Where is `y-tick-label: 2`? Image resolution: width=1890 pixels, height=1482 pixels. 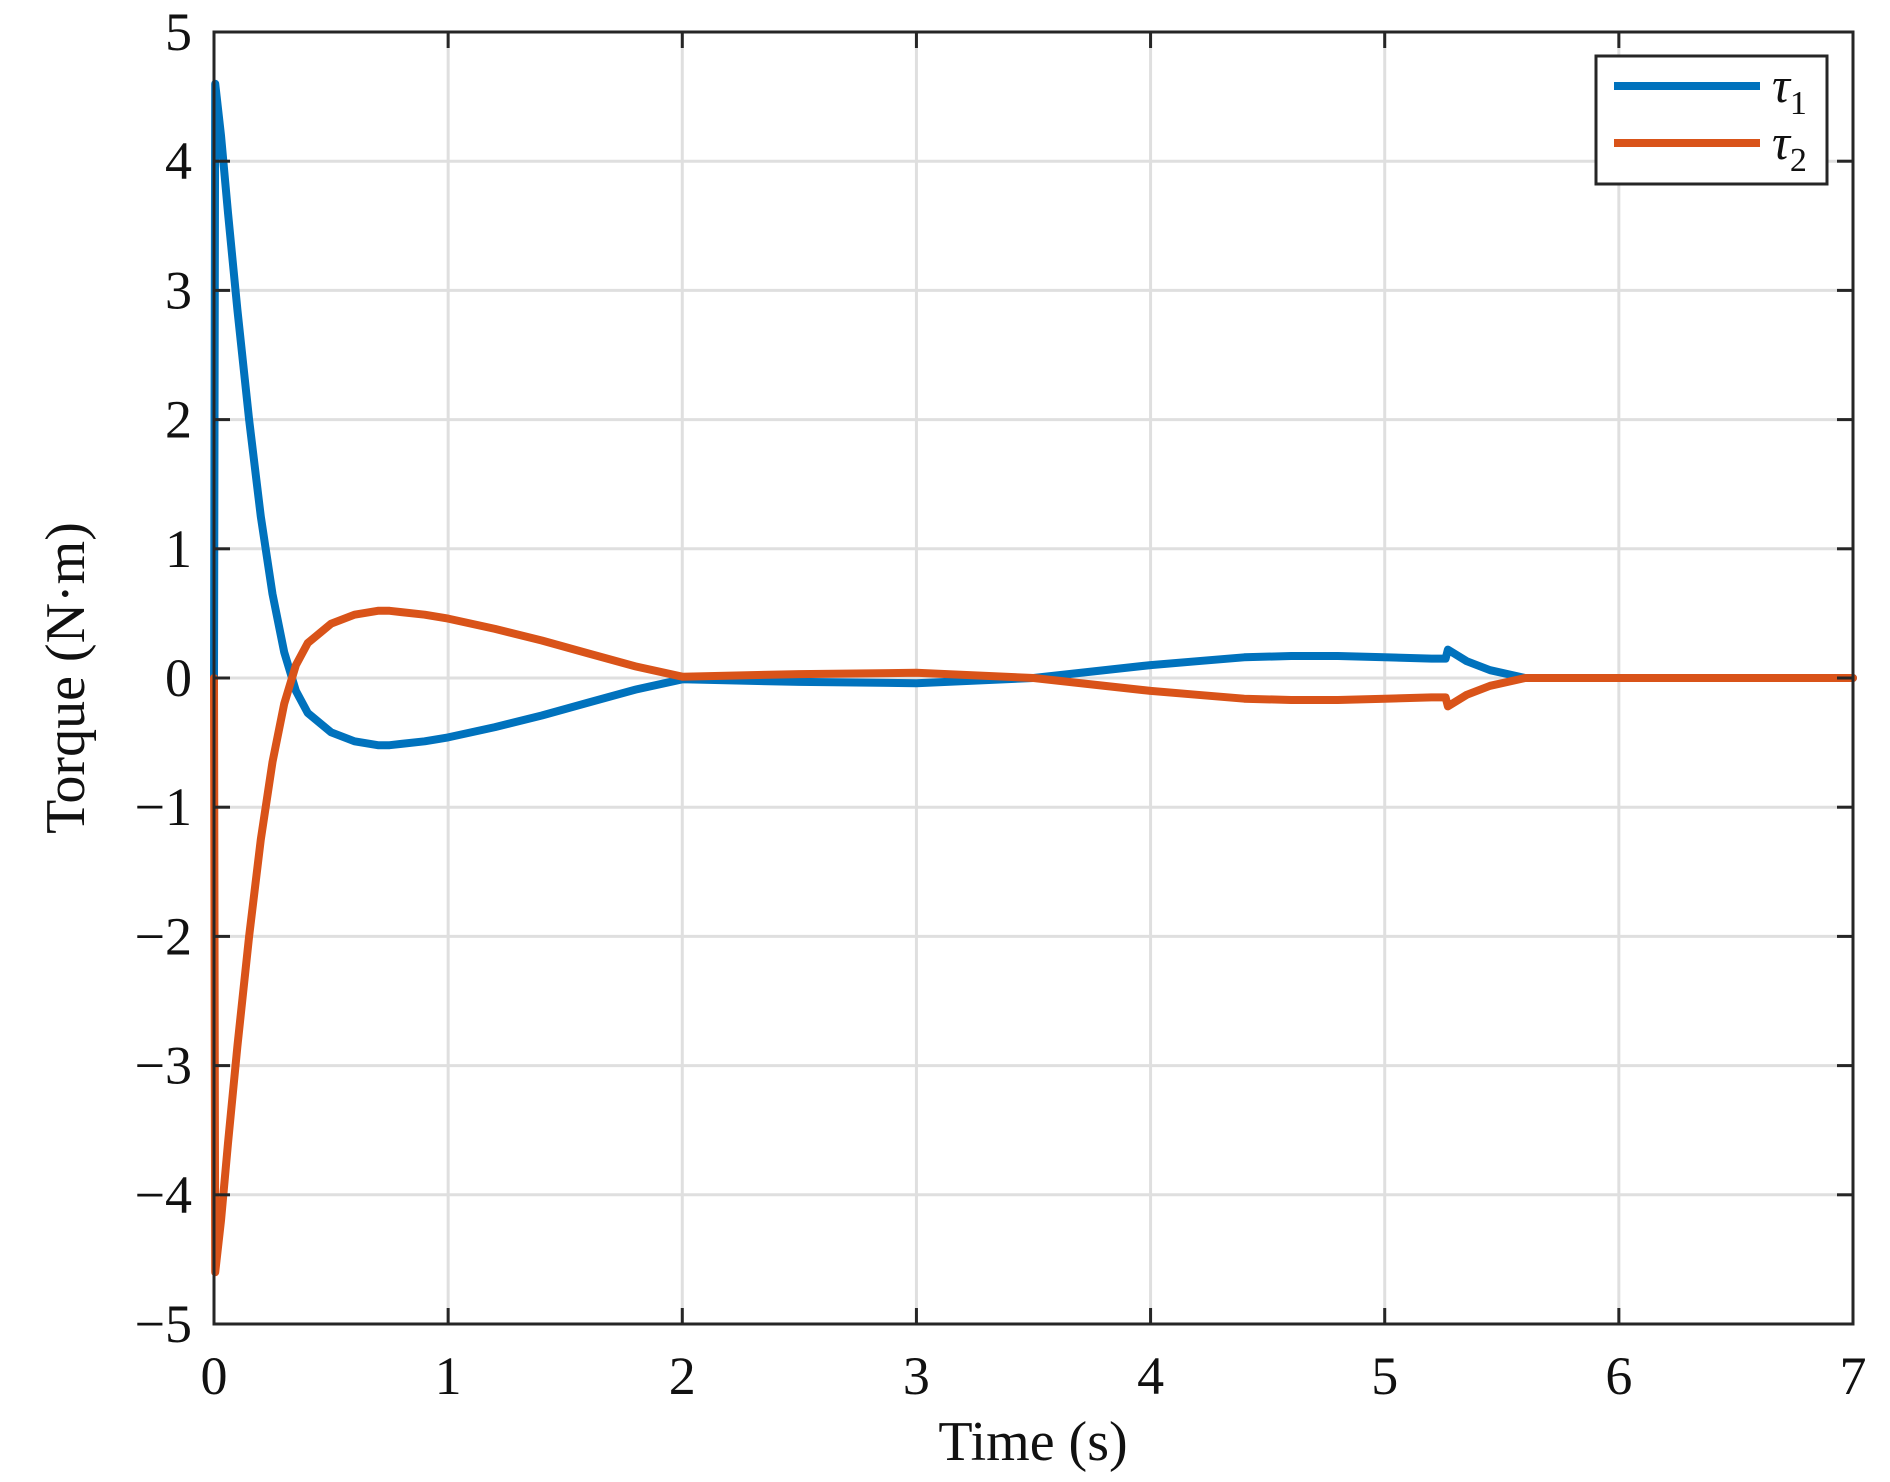
y-tick-label: 2 is located at coordinates (178, 420).